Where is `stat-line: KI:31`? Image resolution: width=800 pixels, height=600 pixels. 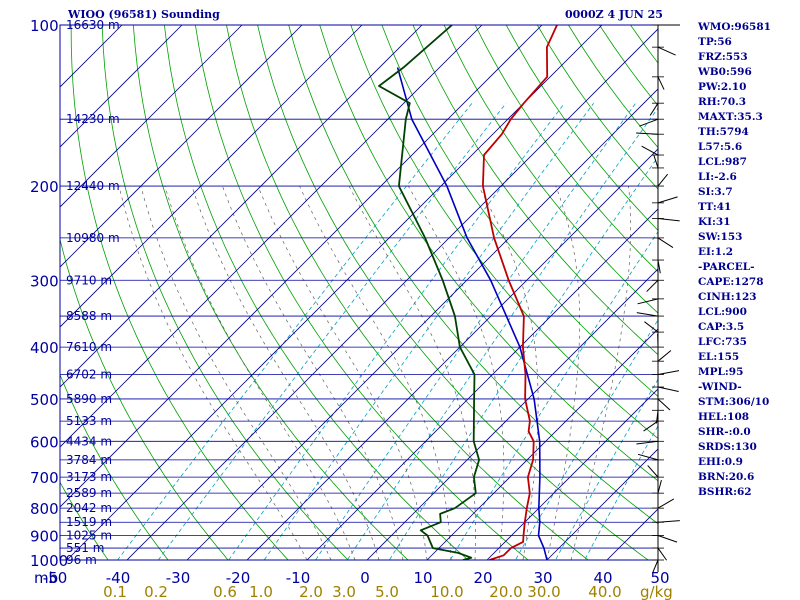 stat-line: KI:31 is located at coordinates (714, 222).